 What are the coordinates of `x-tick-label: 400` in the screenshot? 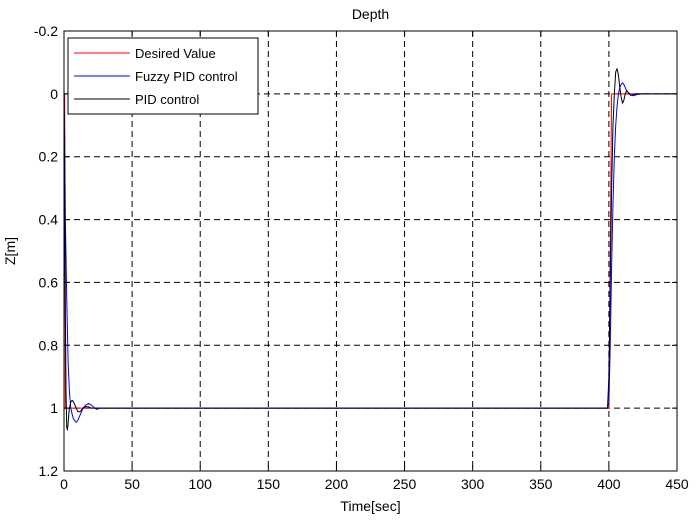 It's located at (609, 484).